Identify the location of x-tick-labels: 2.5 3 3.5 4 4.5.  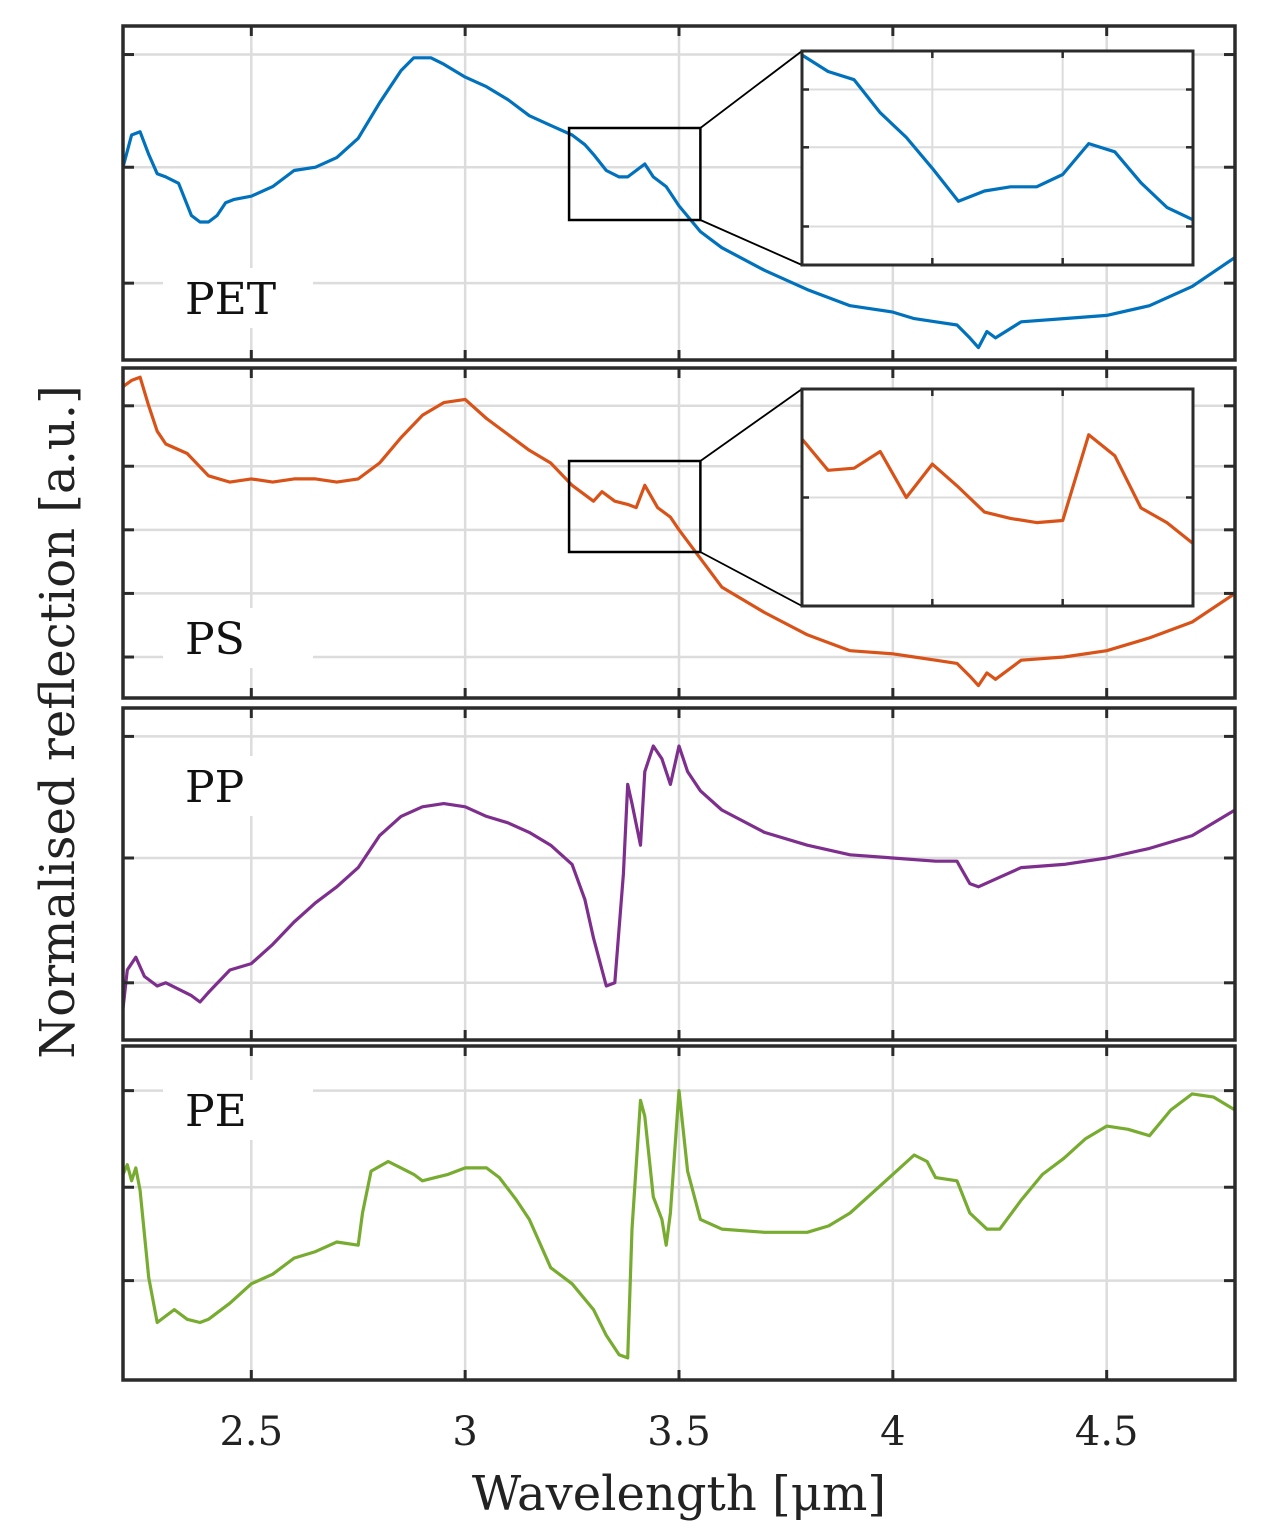
(678, 1432).